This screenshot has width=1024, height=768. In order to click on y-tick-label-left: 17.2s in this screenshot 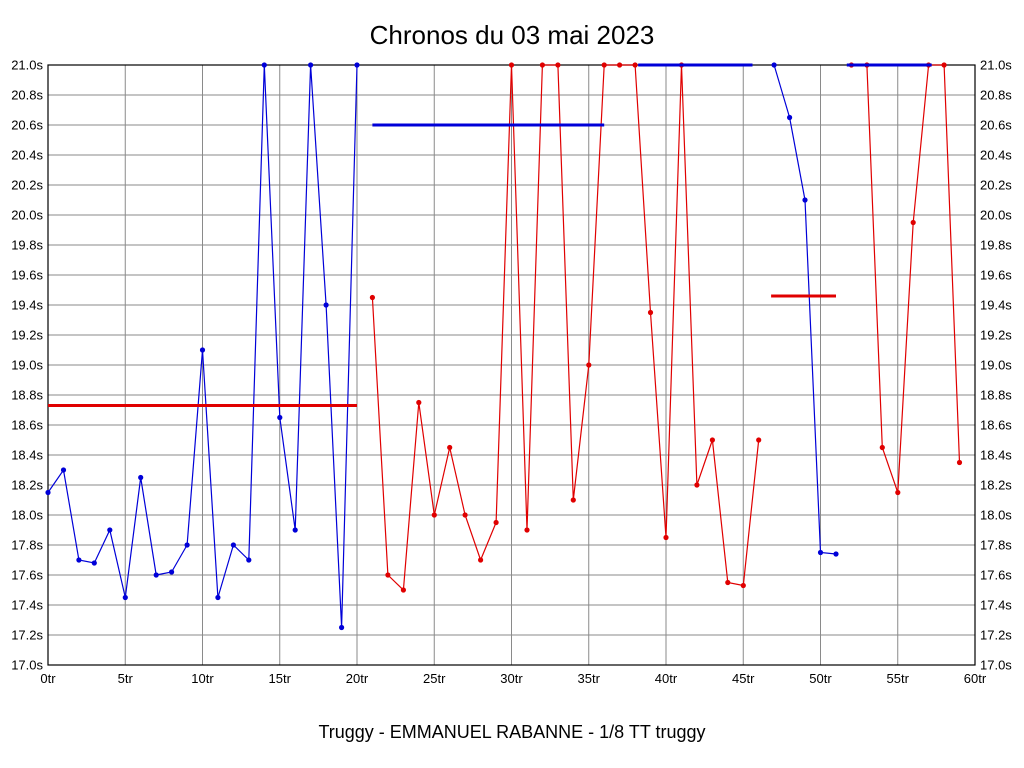, I will do `click(27, 635)`.